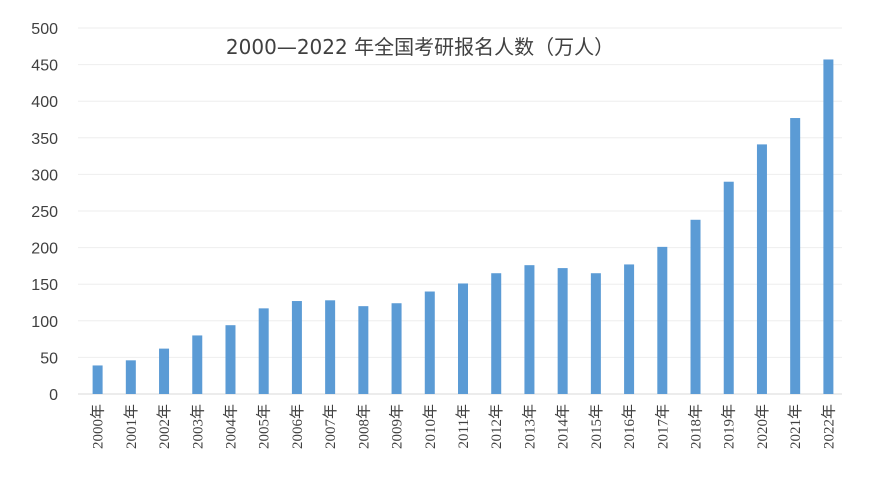 The width and height of the screenshot is (872, 480). I want to click on x-tick-label: 2015年, so click(596, 426).